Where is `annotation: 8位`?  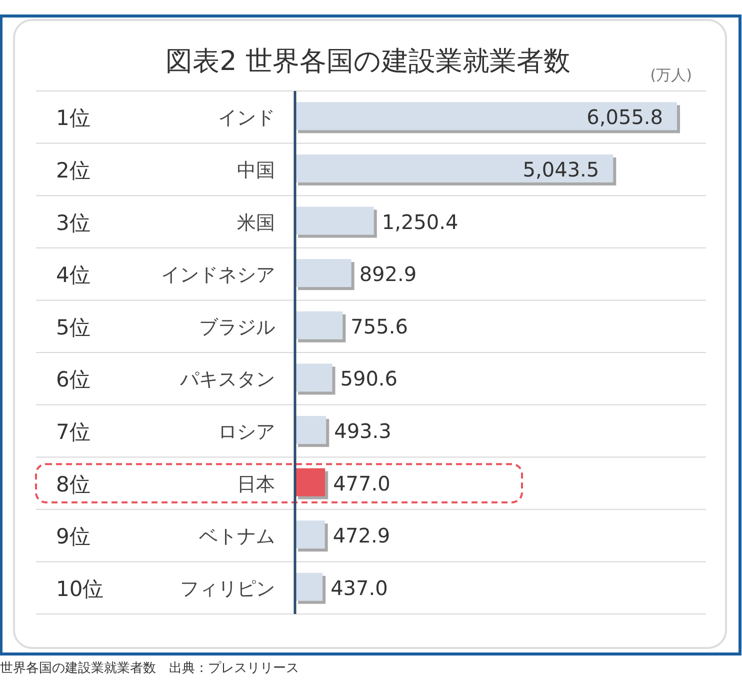 annotation: 8位 is located at coordinates (73, 484).